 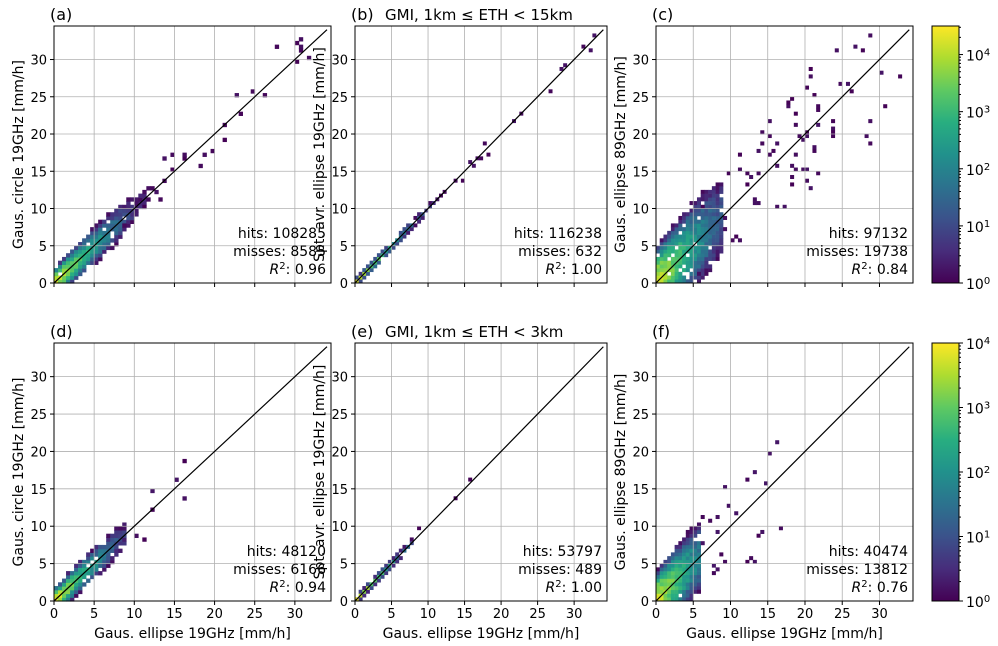 I want to click on r-squared-symbol: R, so click(x=275, y=270).